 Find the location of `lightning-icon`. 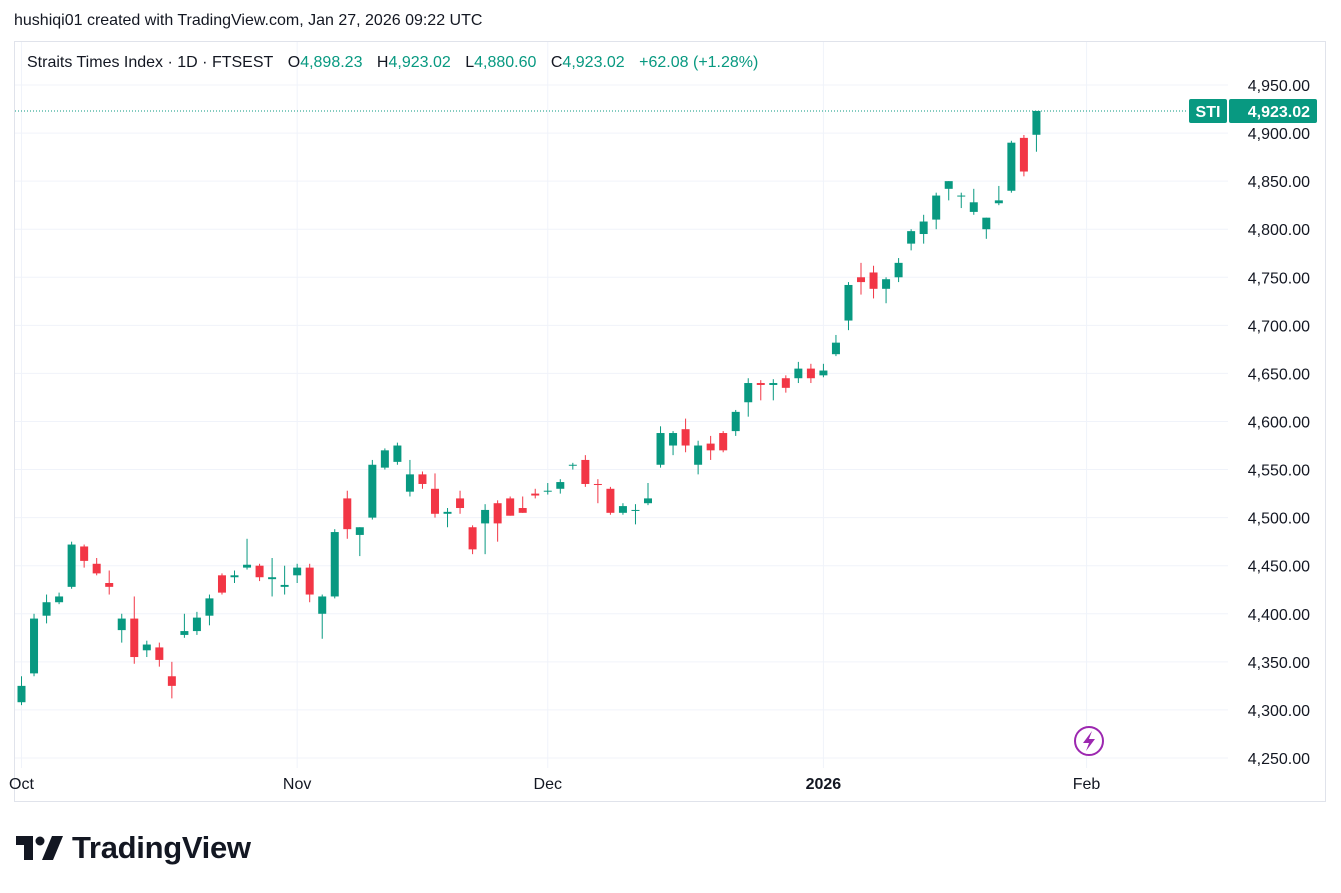

lightning-icon is located at coordinates (1089, 741).